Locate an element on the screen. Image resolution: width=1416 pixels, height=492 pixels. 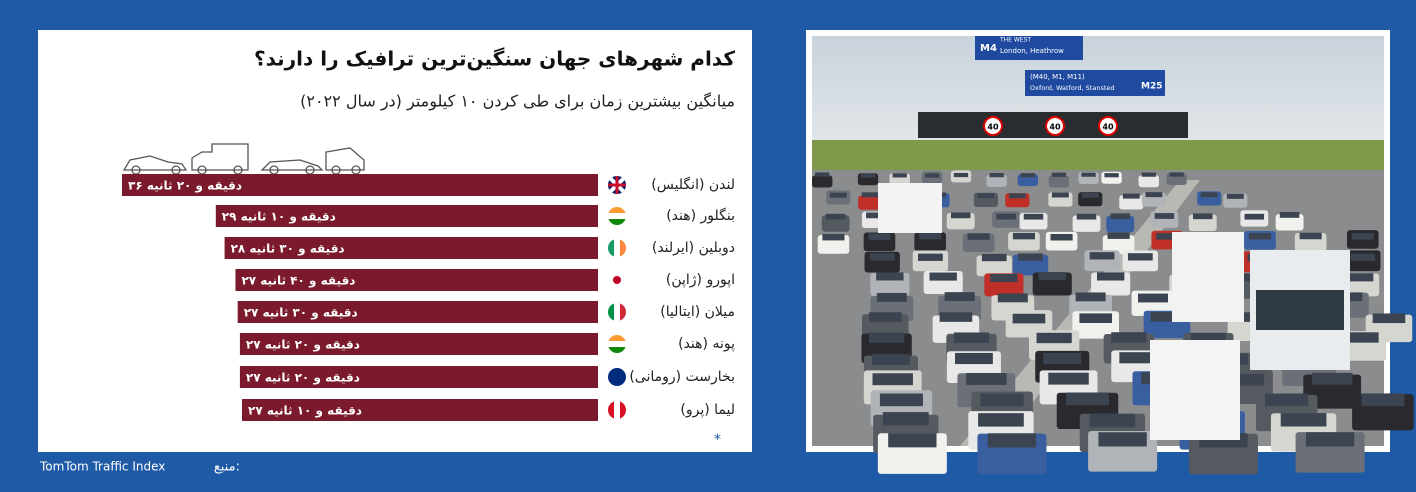
value-label: ۲۷ دقیقه و ۱۰ ثانیه is located at coordinates (305, 411).